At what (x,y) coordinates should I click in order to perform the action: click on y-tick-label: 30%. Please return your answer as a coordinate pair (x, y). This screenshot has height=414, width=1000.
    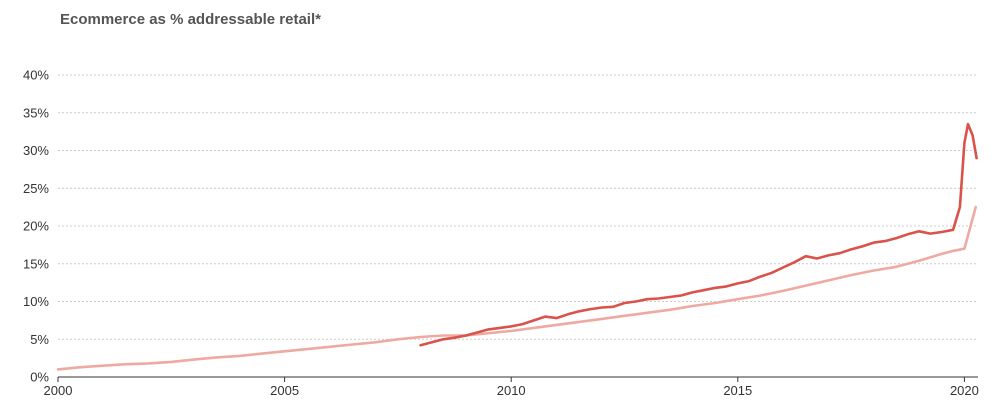
    Looking at the image, I should click on (36, 150).